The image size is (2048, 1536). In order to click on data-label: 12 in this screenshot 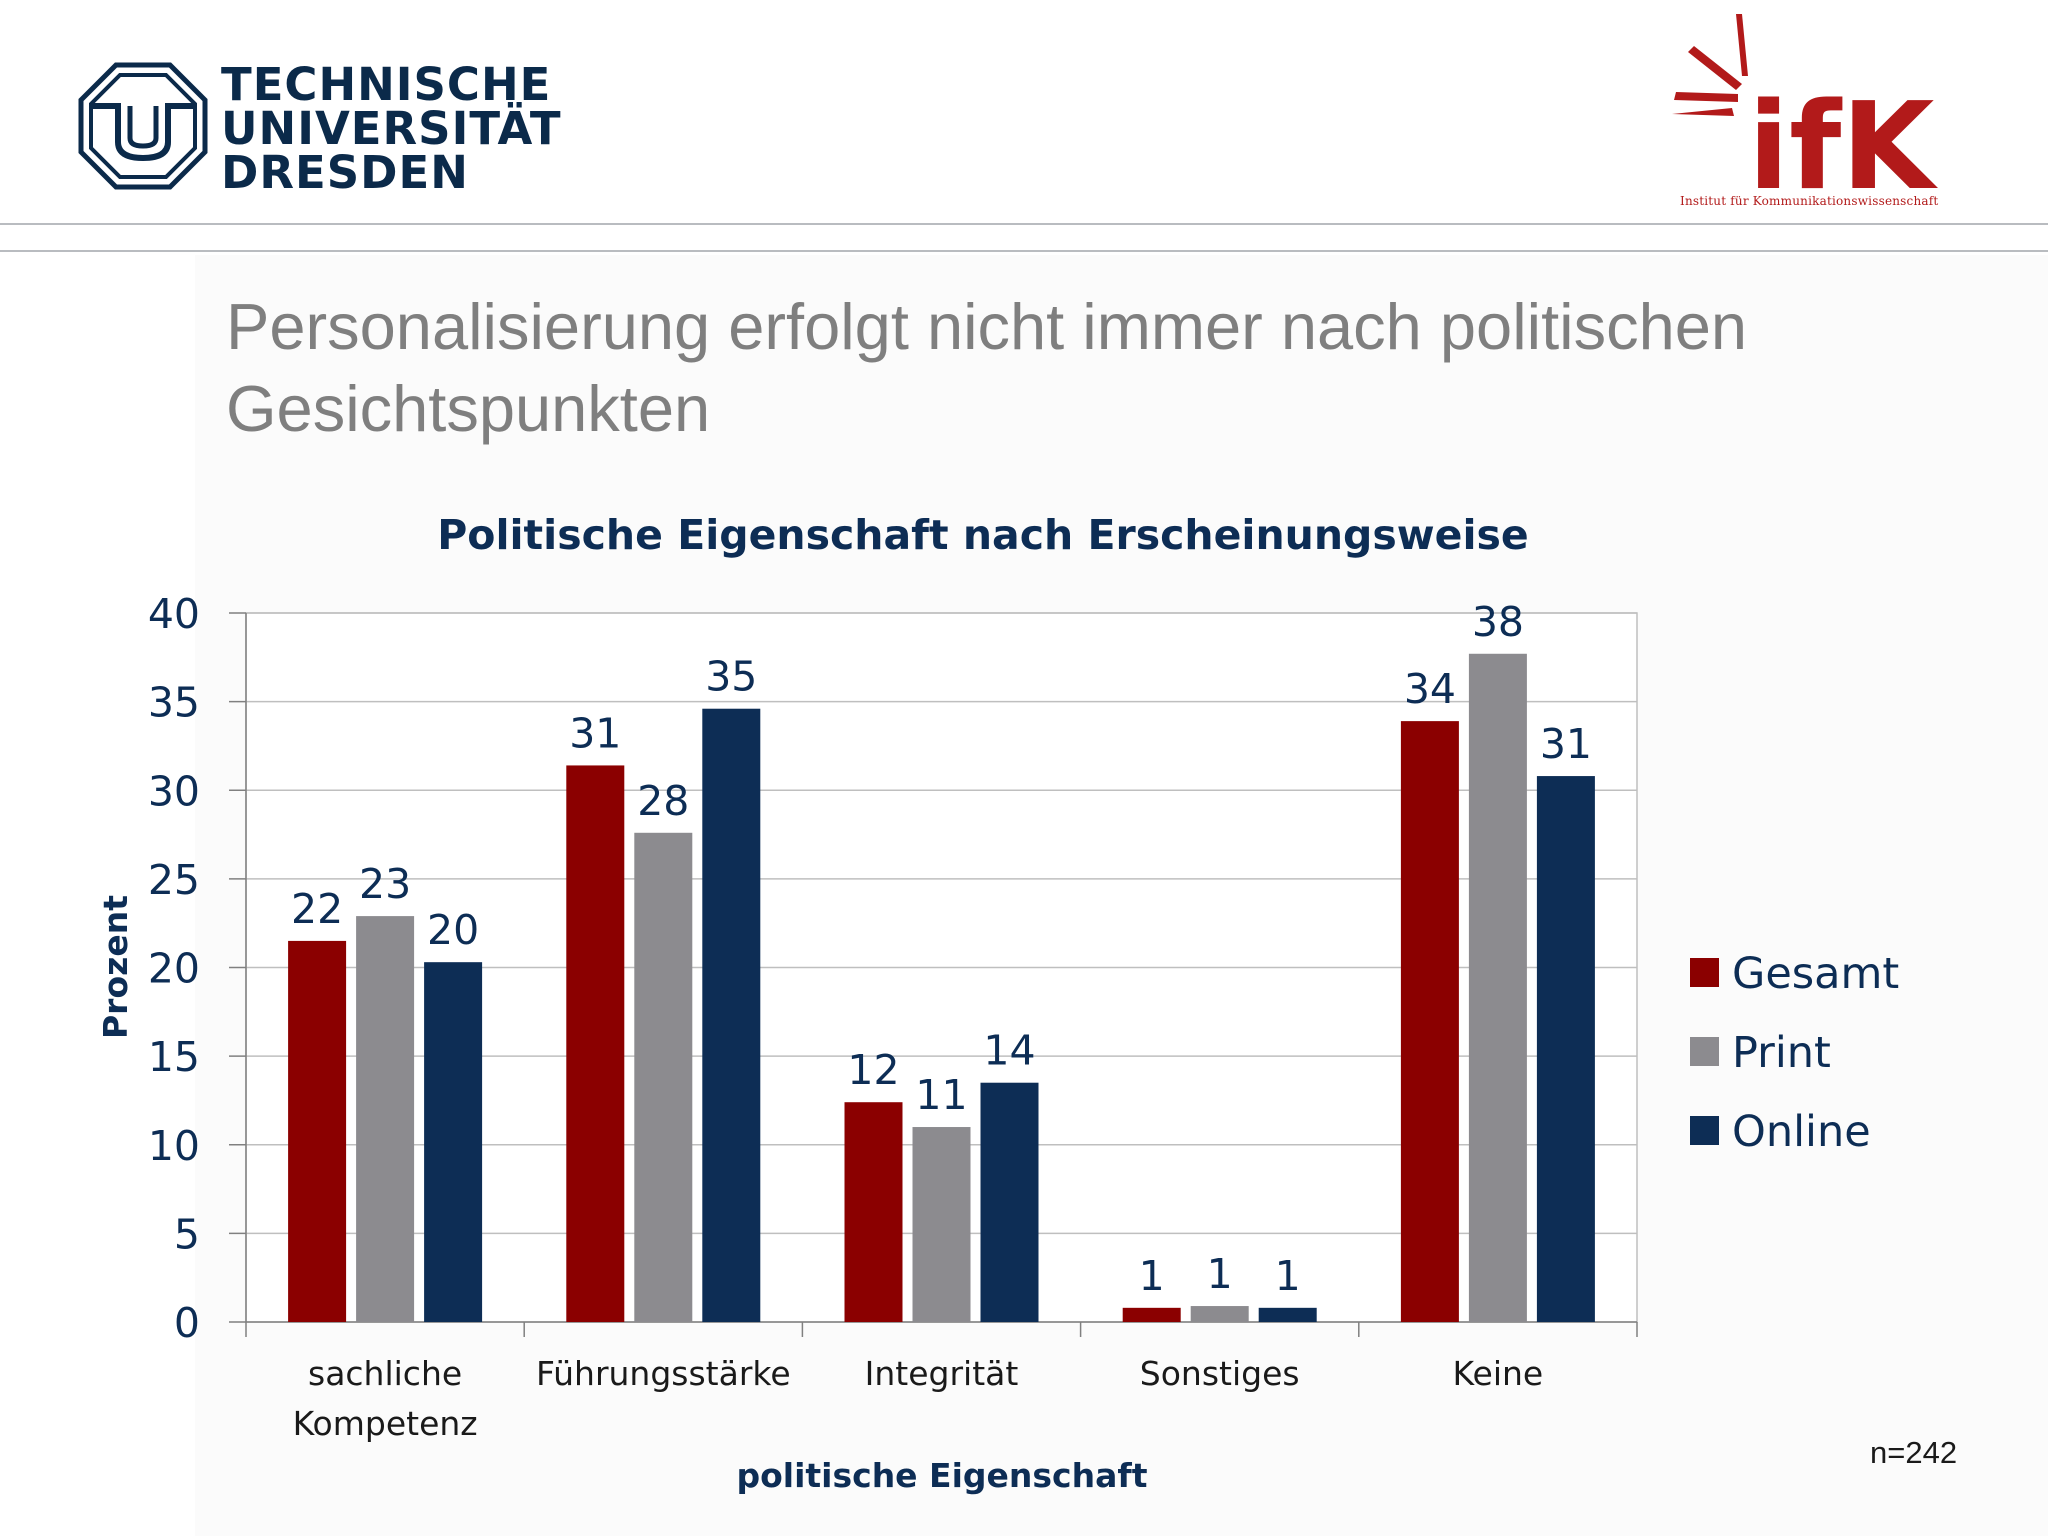, I will do `click(873, 1070)`.